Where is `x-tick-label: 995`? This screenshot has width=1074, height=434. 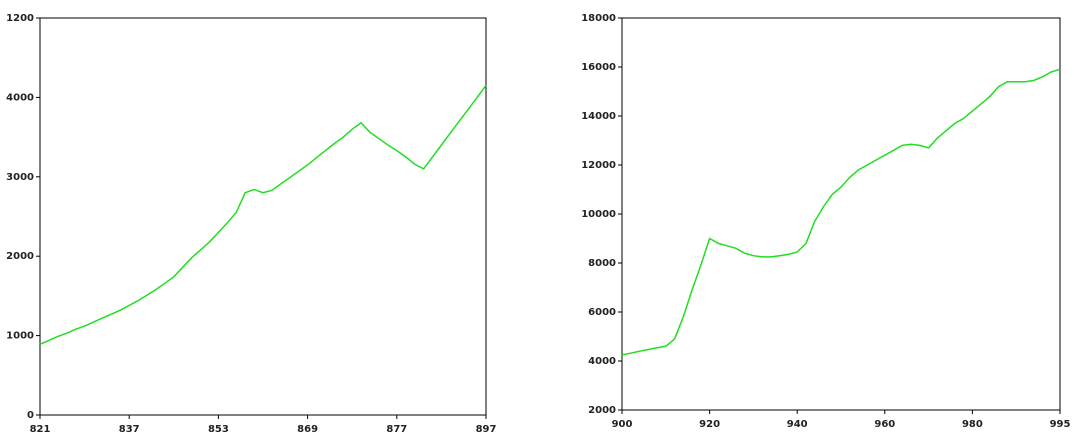 x-tick-label: 995 is located at coordinates (1060, 424).